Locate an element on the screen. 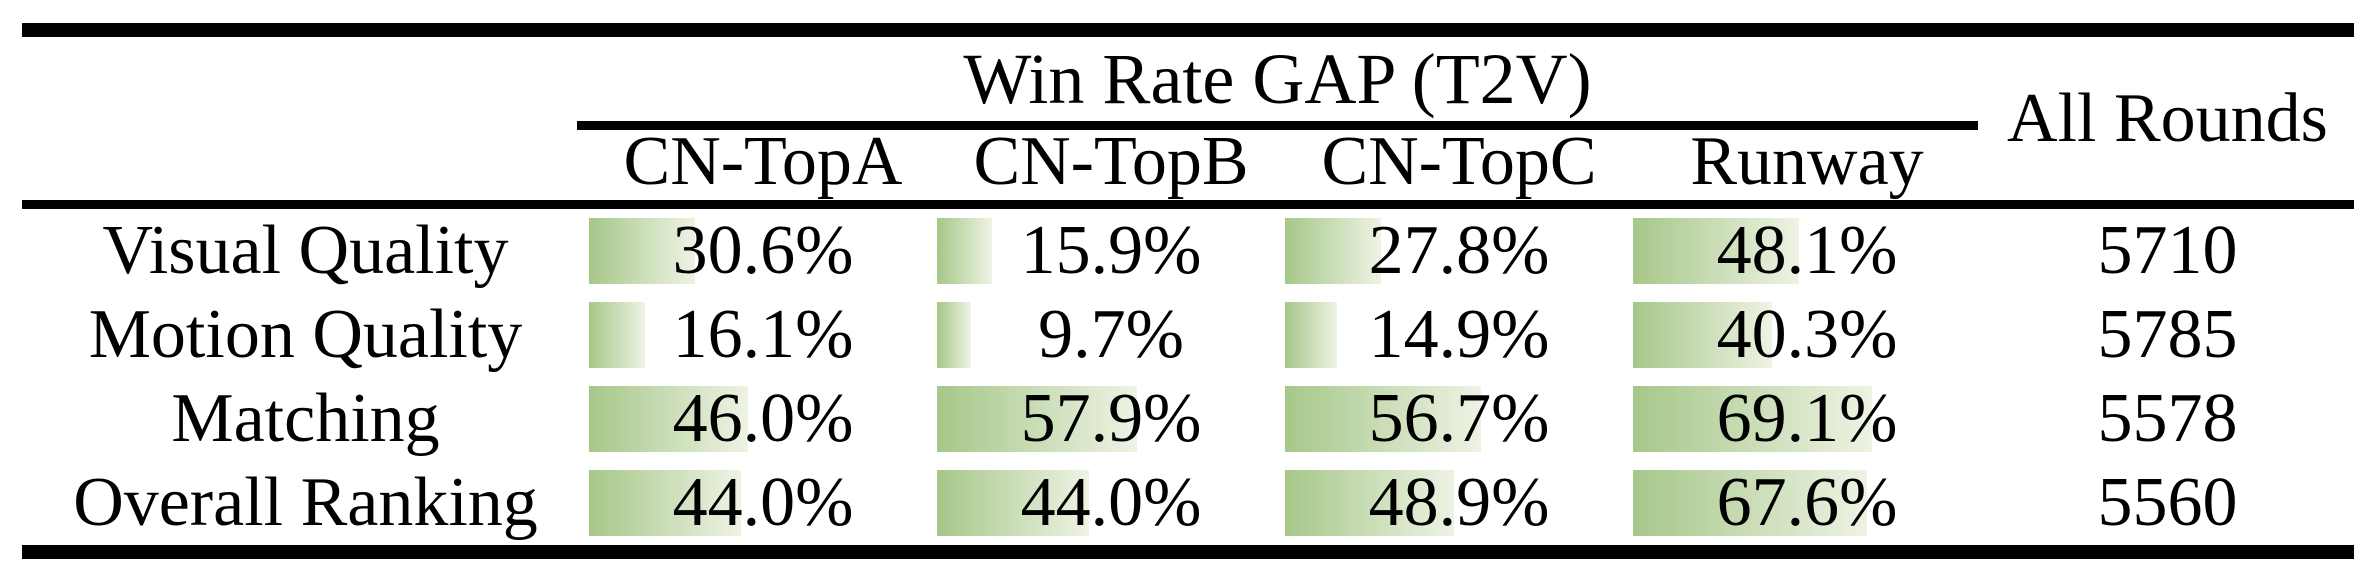 The image size is (2376, 568). win-rate-value: 14.9% is located at coordinates (1459, 334).